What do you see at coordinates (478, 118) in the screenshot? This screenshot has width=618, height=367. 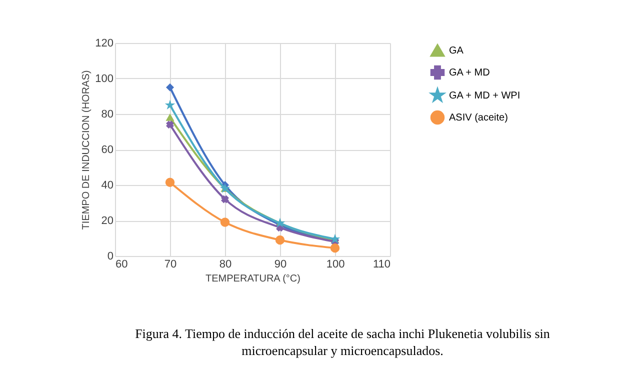 I see `legend-label: ASIV (aceite)` at bounding box center [478, 118].